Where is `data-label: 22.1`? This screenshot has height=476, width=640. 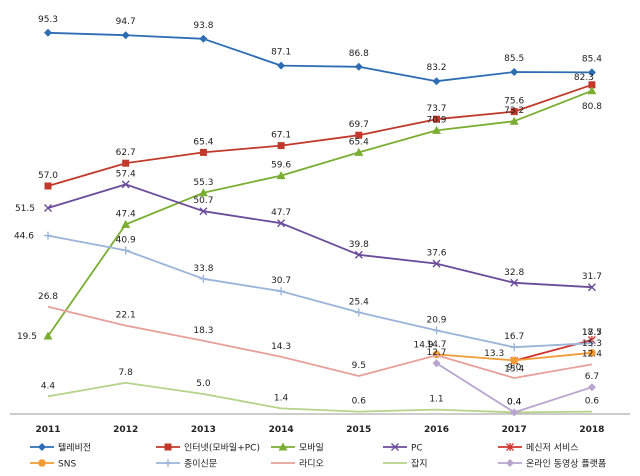
data-label: 22.1 is located at coordinates (126, 316).